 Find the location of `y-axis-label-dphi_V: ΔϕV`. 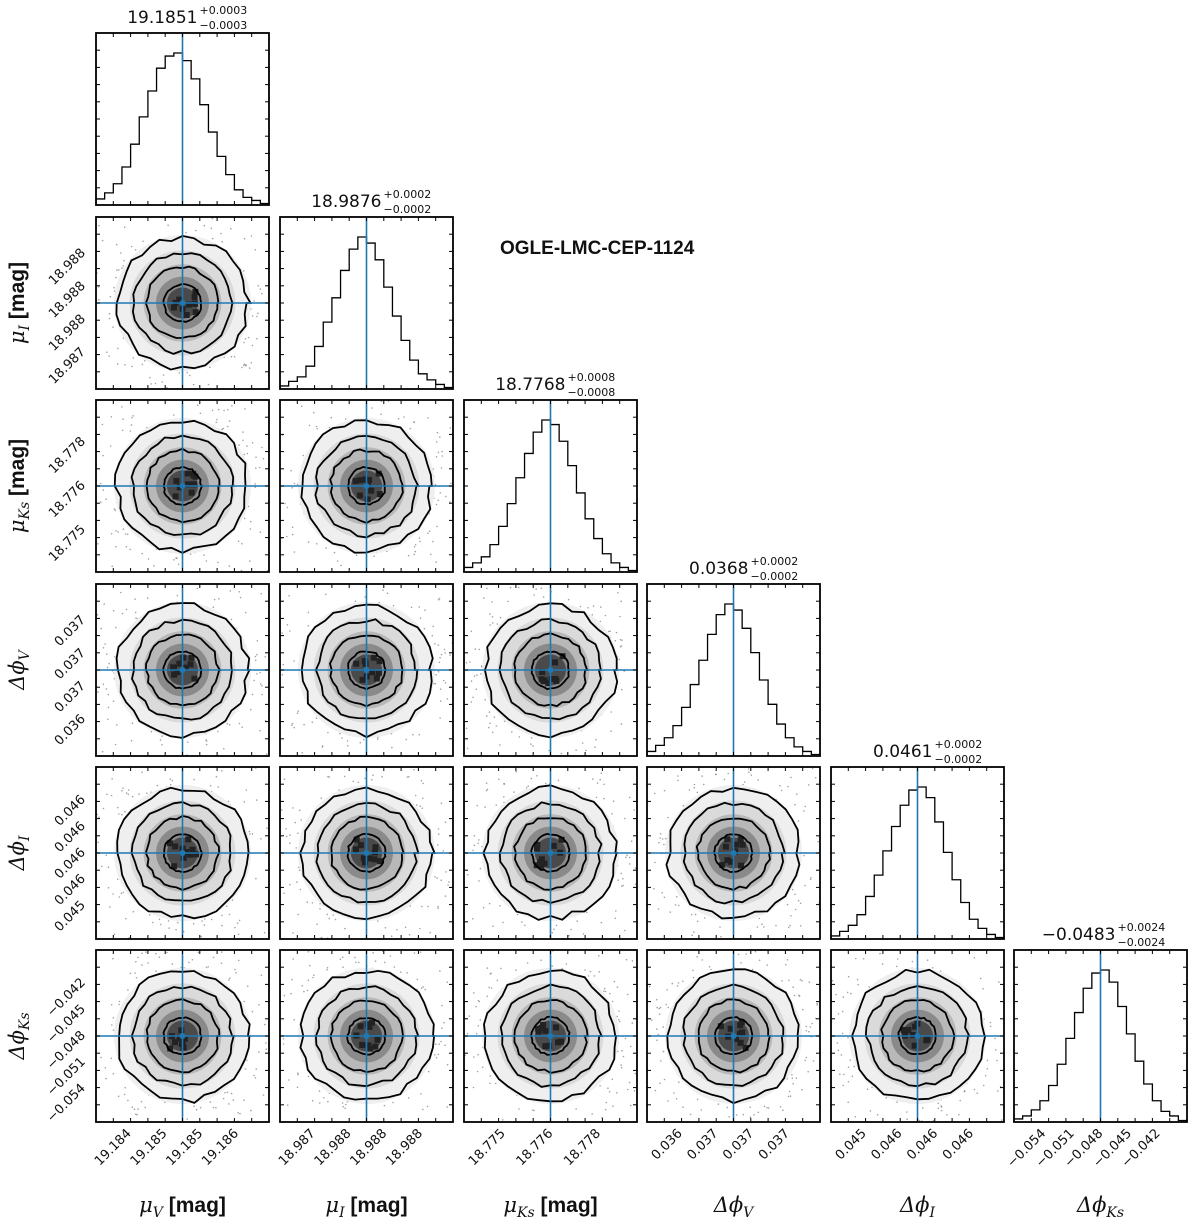

y-axis-label-dphi_V: ΔϕV is located at coordinates (19, 669).